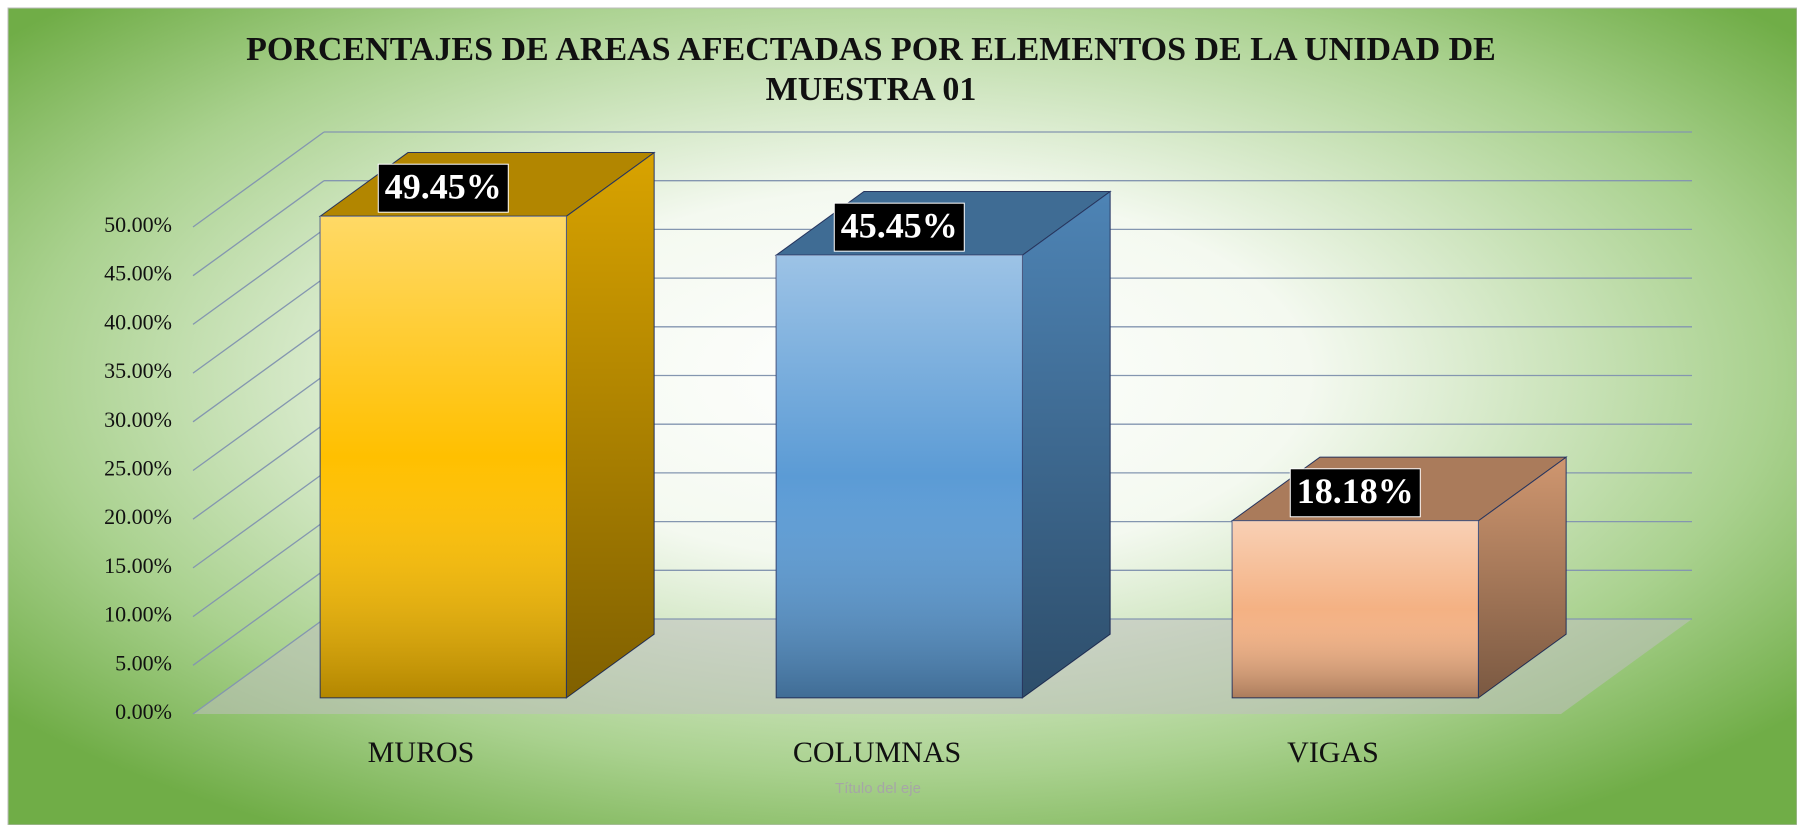  What do you see at coordinates (138, 321) in the screenshot?
I see `y-tick-label: 40.00%` at bounding box center [138, 321].